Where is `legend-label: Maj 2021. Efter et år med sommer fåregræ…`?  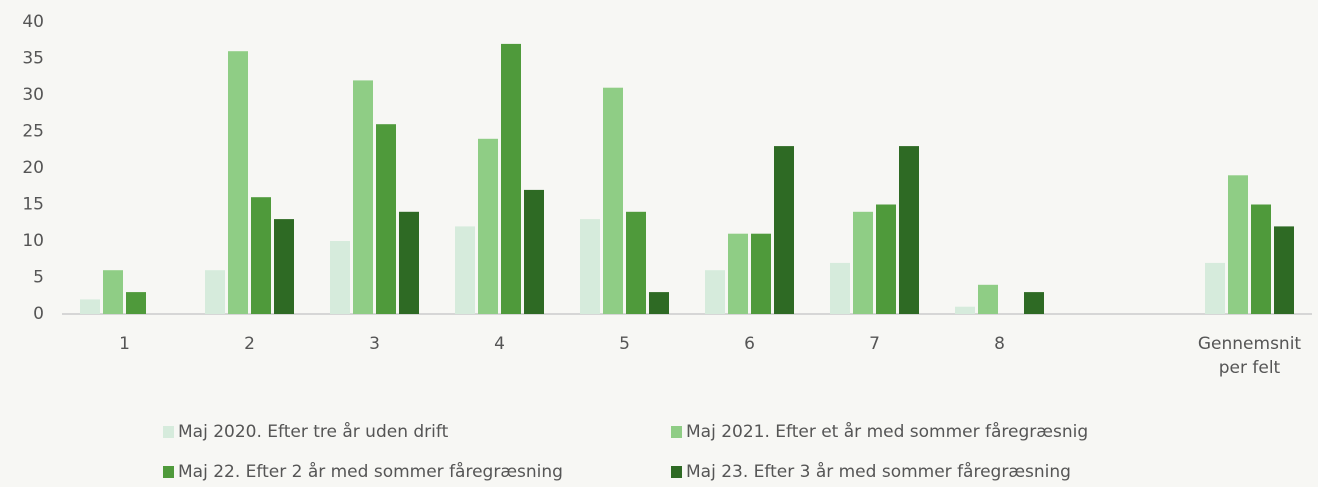 legend-label: Maj 2021. Efter et år med sommer fåregræ… is located at coordinates (887, 431).